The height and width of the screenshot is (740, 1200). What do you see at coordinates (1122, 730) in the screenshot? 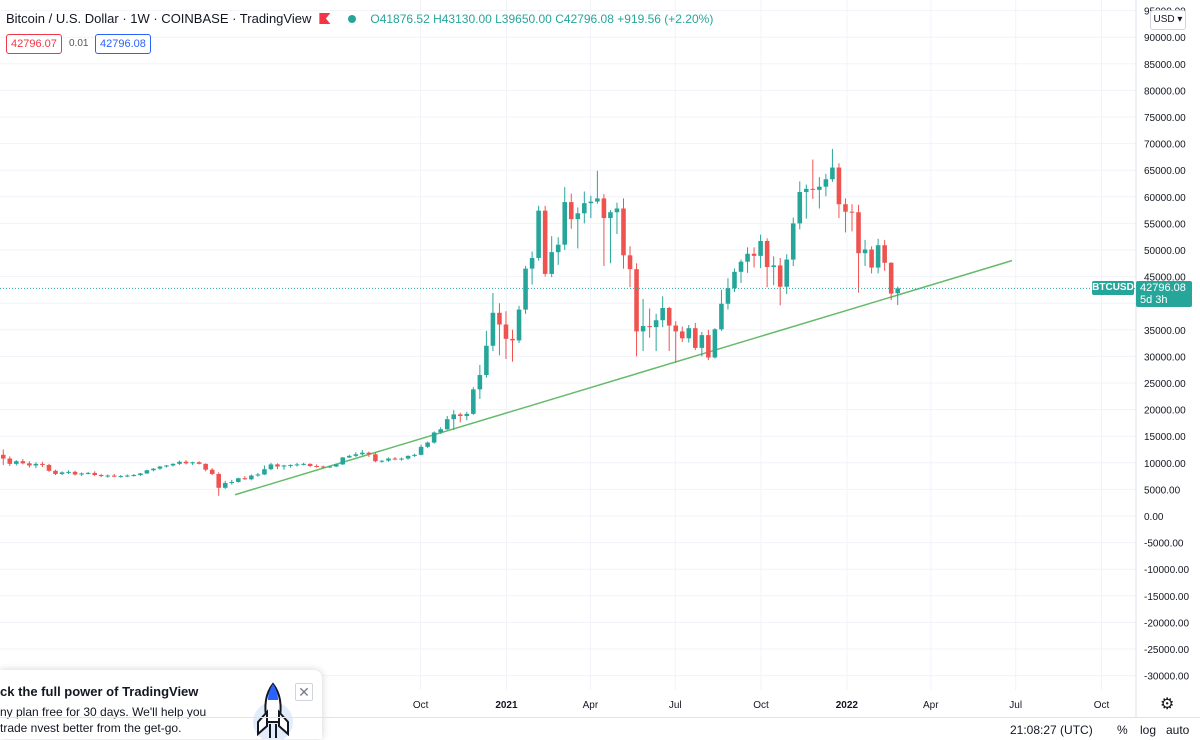
I see `percent-toggle: %` at bounding box center [1122, 730].